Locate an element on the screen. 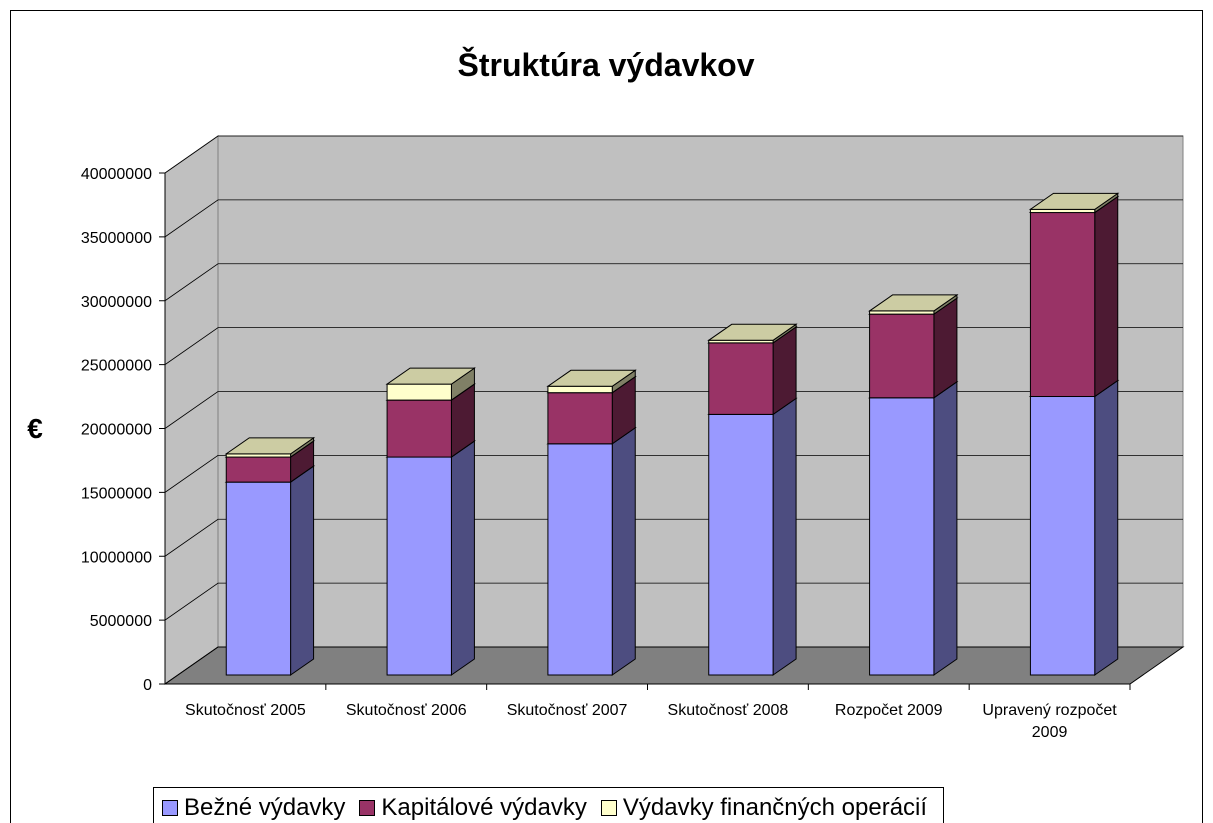  legend-item: Bežné výdavky is located at coordinates (253, 808).